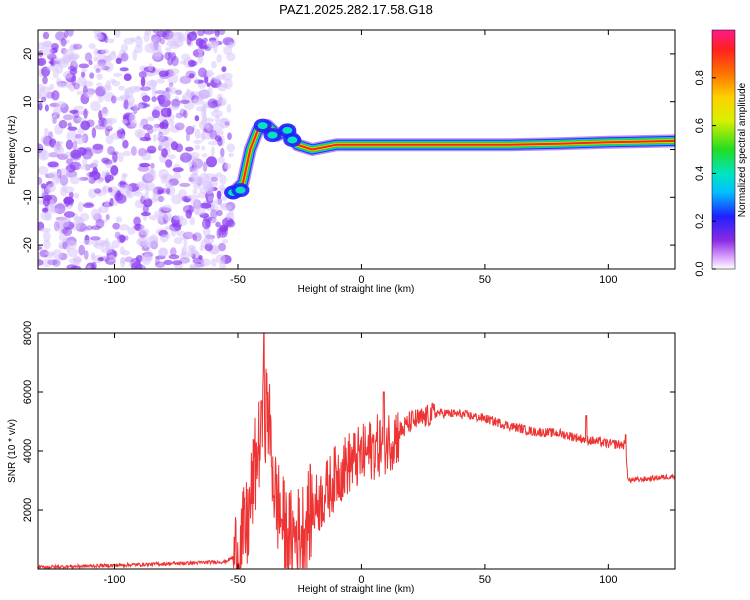  I want to click on snr-y-tick-label: 4000, so click(28, 451).